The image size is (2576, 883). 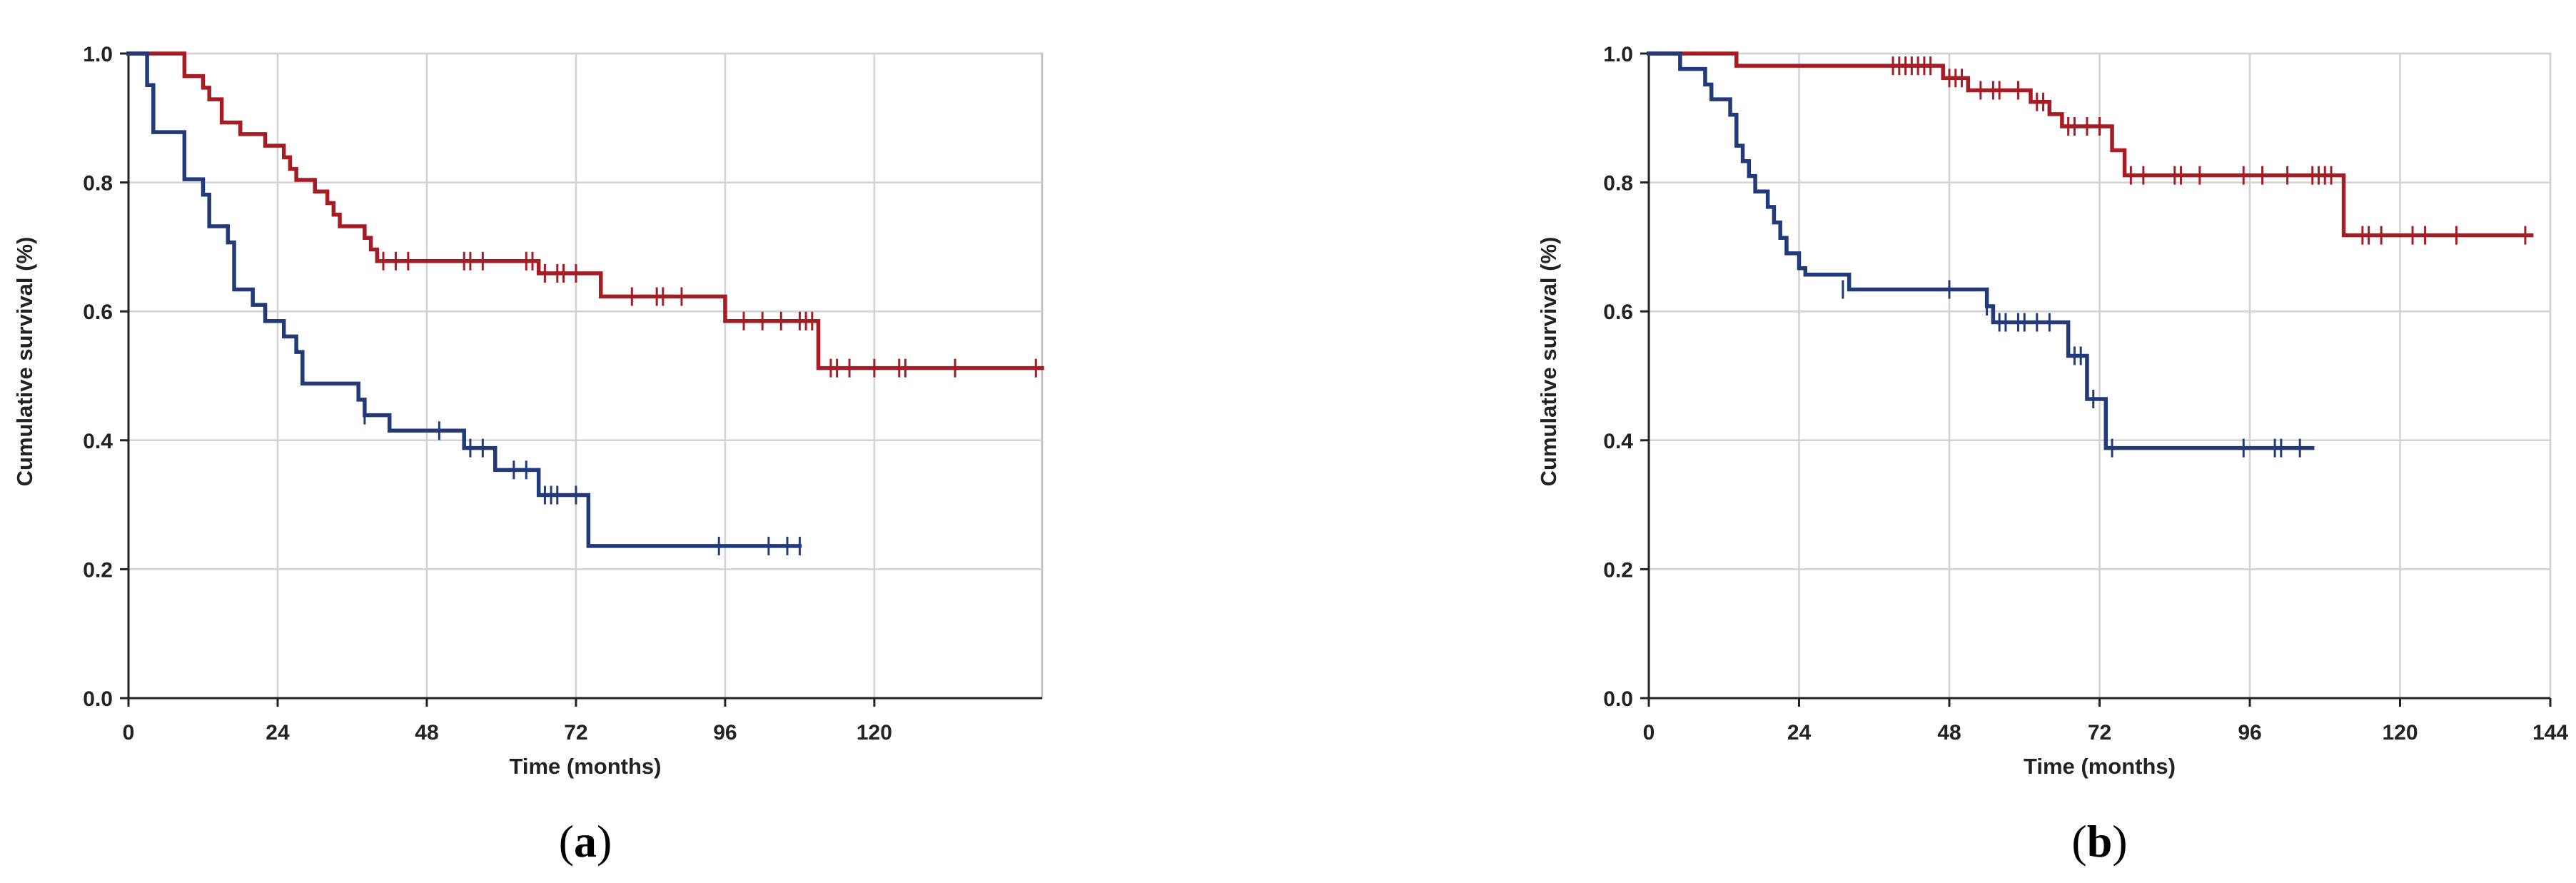 I want to click on x-tick-label: 144, so click(x=2550, y=733).